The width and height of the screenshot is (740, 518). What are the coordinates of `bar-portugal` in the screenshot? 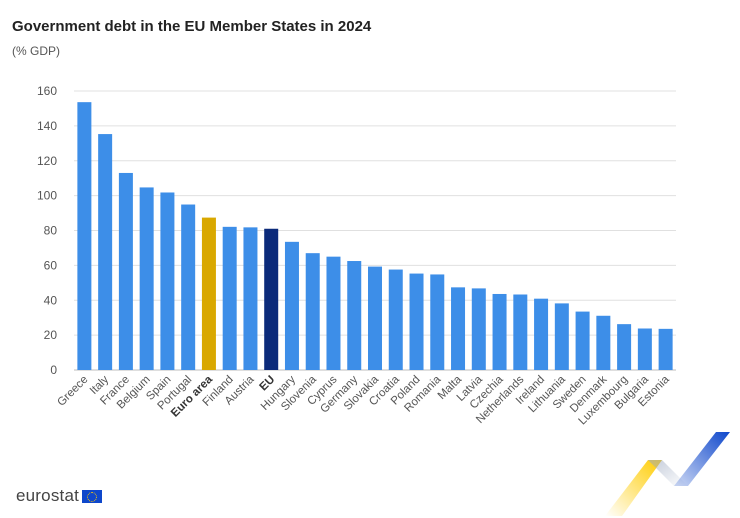 It's located at (188, 287).